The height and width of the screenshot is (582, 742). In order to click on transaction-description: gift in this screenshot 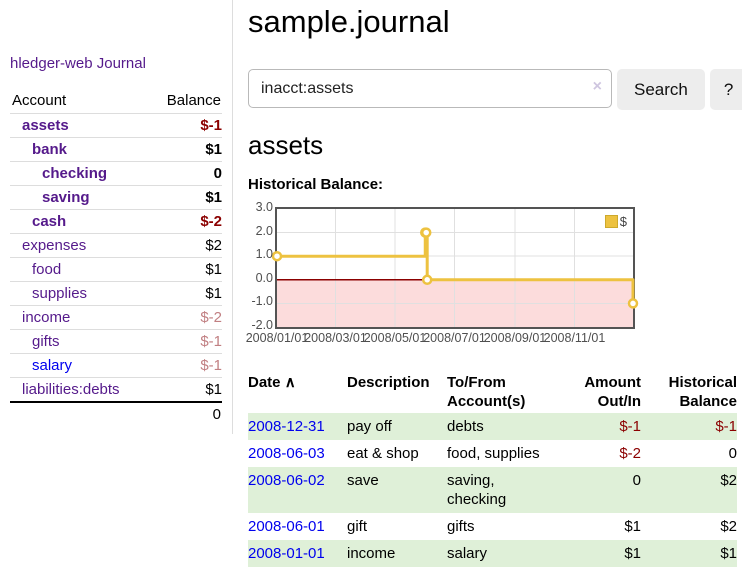, I will do `click(357, 526)`.